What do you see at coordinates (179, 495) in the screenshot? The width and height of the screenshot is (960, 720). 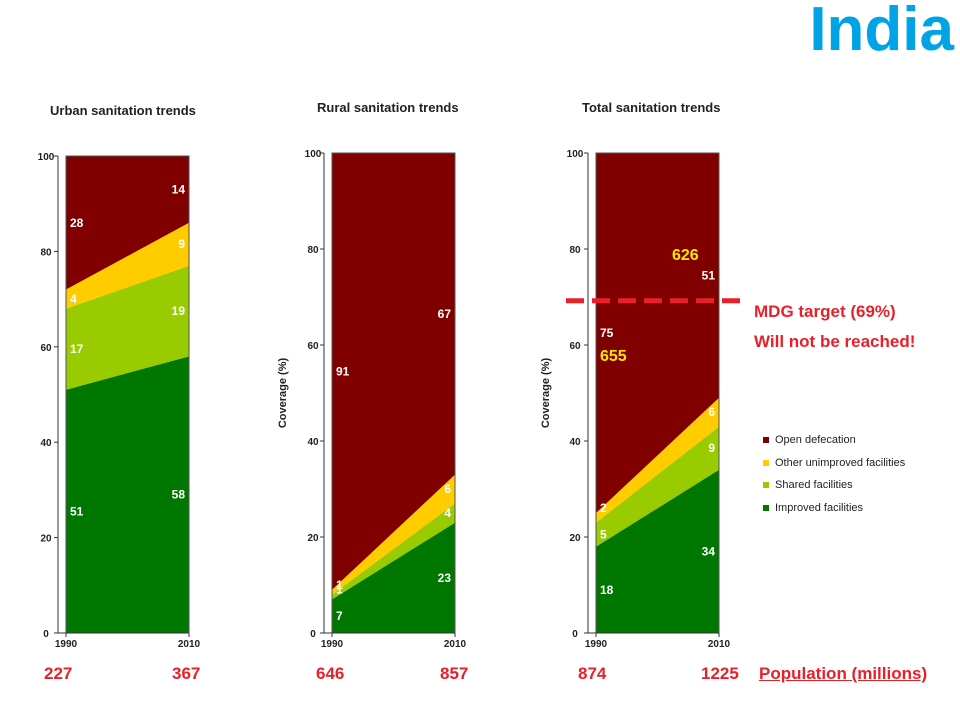 I see `urban-data-label: 58` at bounding box center [179, 495].